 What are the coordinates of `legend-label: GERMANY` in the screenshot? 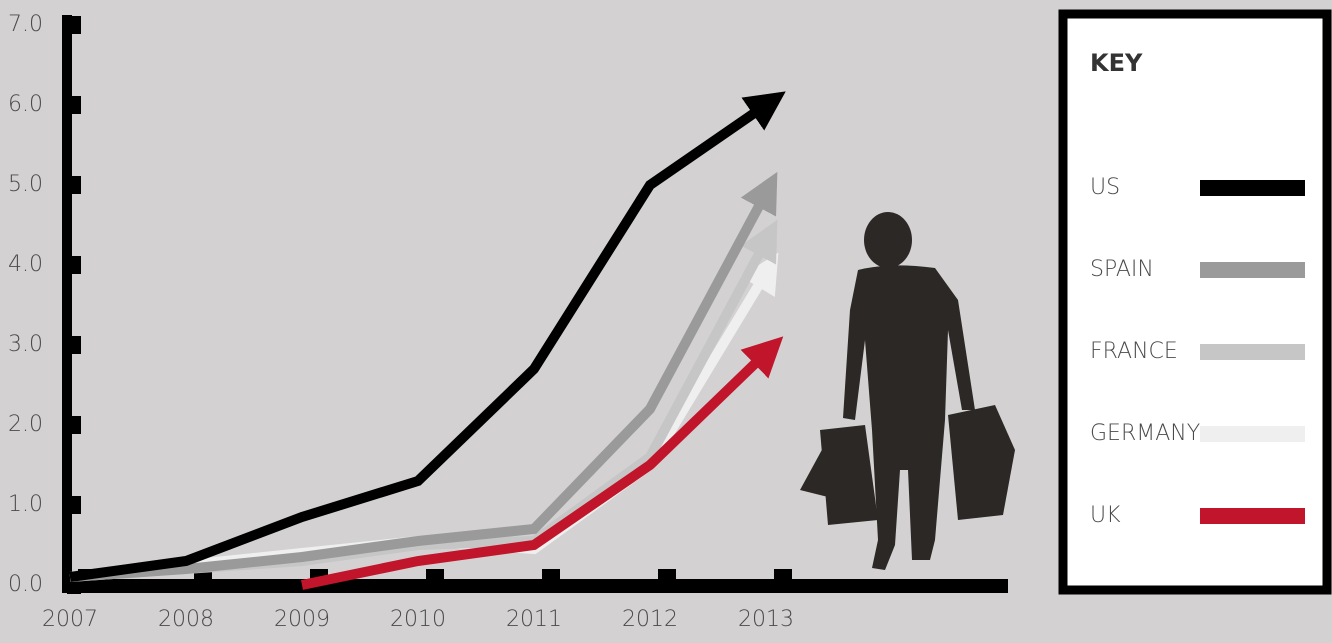 It's located at (1145, 433).